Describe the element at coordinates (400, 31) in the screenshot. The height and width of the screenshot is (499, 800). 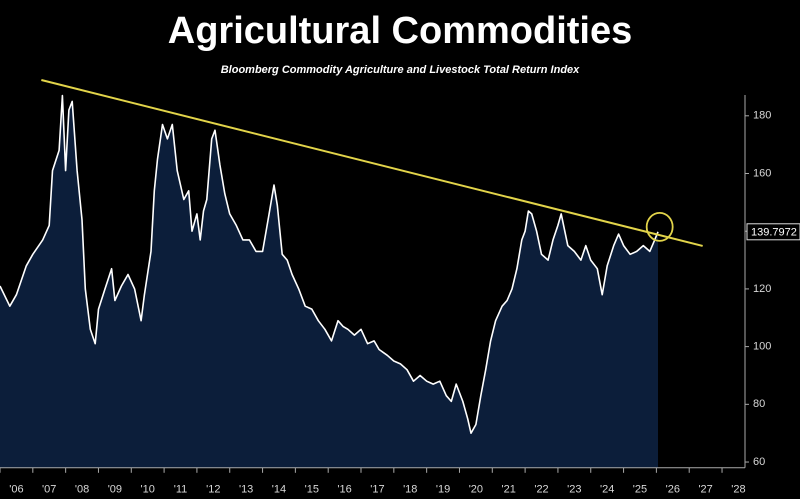
I see `chart-title: Agricultural Commodities` at that location.